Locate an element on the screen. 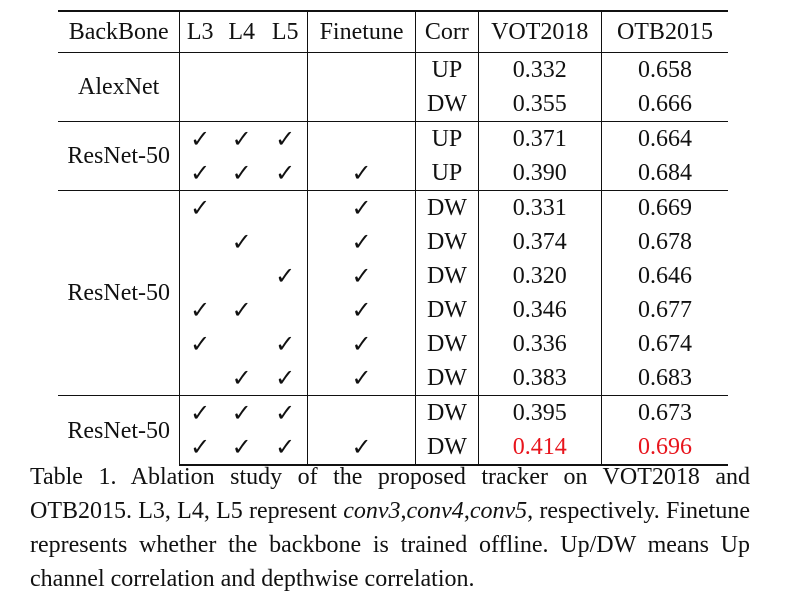 The image size is (791, 597). caption-conv5: conv5 is located at coordinates (498, 511).